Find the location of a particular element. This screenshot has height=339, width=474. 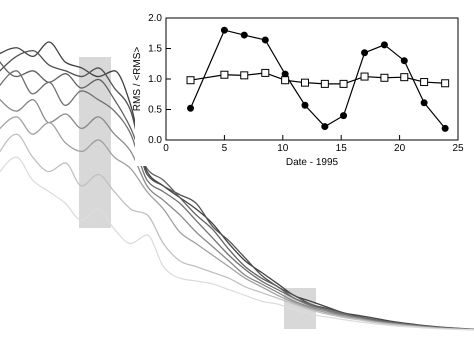

x-tick-label: 10 is located at coordinates (283, 148).